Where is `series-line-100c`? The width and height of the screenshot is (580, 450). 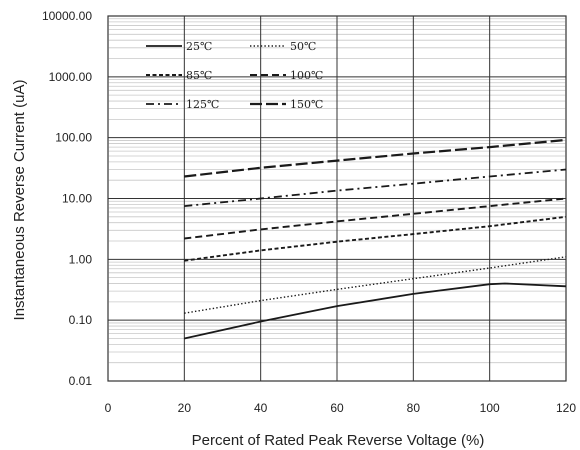 series-line-100c is located at coordinates (375, 218).